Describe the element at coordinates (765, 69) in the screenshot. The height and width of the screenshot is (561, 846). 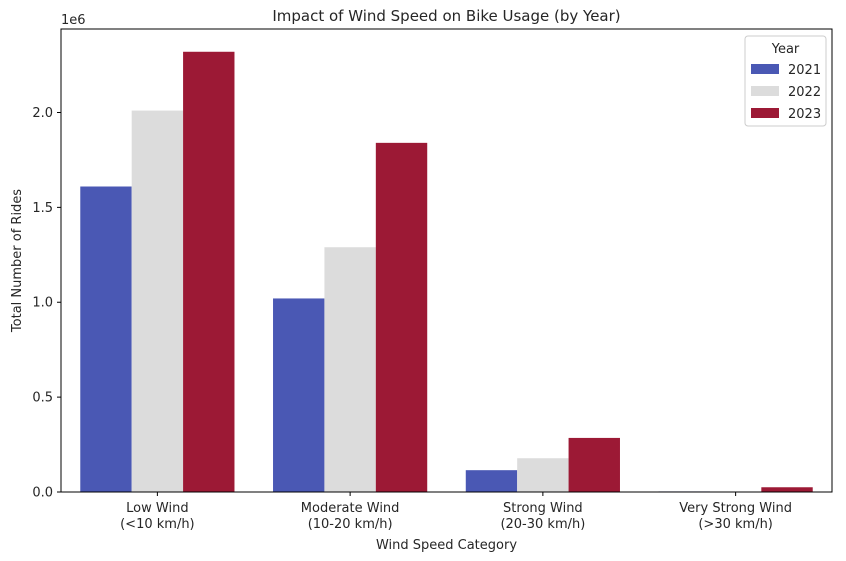
I see `legend-swatch-2021` at that location.